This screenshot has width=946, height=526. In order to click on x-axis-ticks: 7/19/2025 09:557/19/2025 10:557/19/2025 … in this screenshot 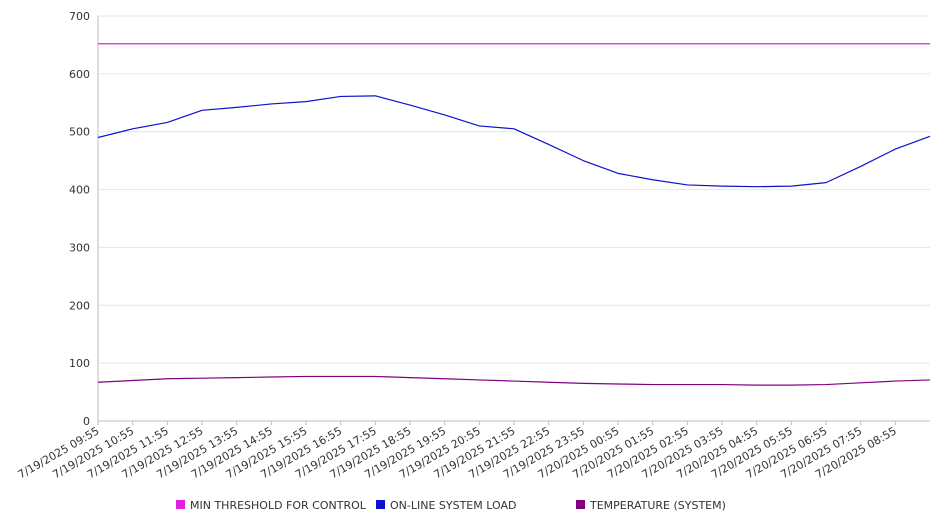, I will do `click(457, 451)`.